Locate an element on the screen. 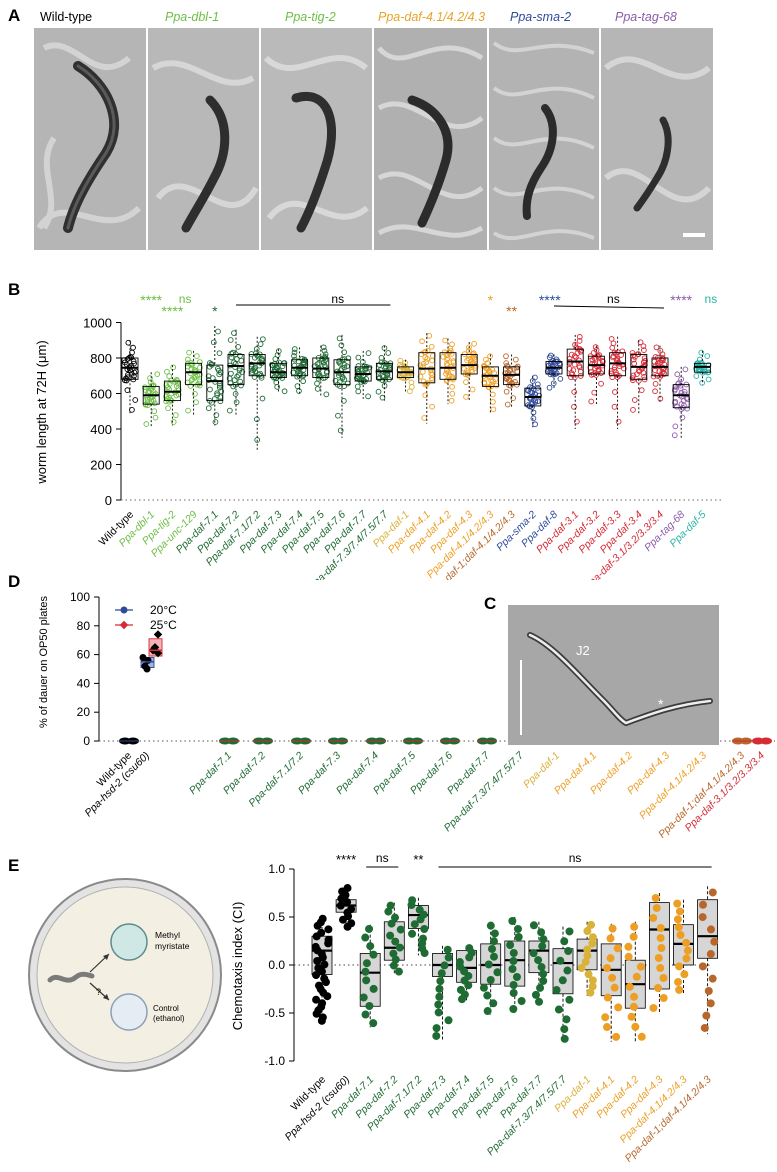 Image resolution: width=777 pixels, height=1172 pixels. e-category-label-ppa-daf-7-1: Ppa-daf-7.1 is located at coordinates (352, 1097).